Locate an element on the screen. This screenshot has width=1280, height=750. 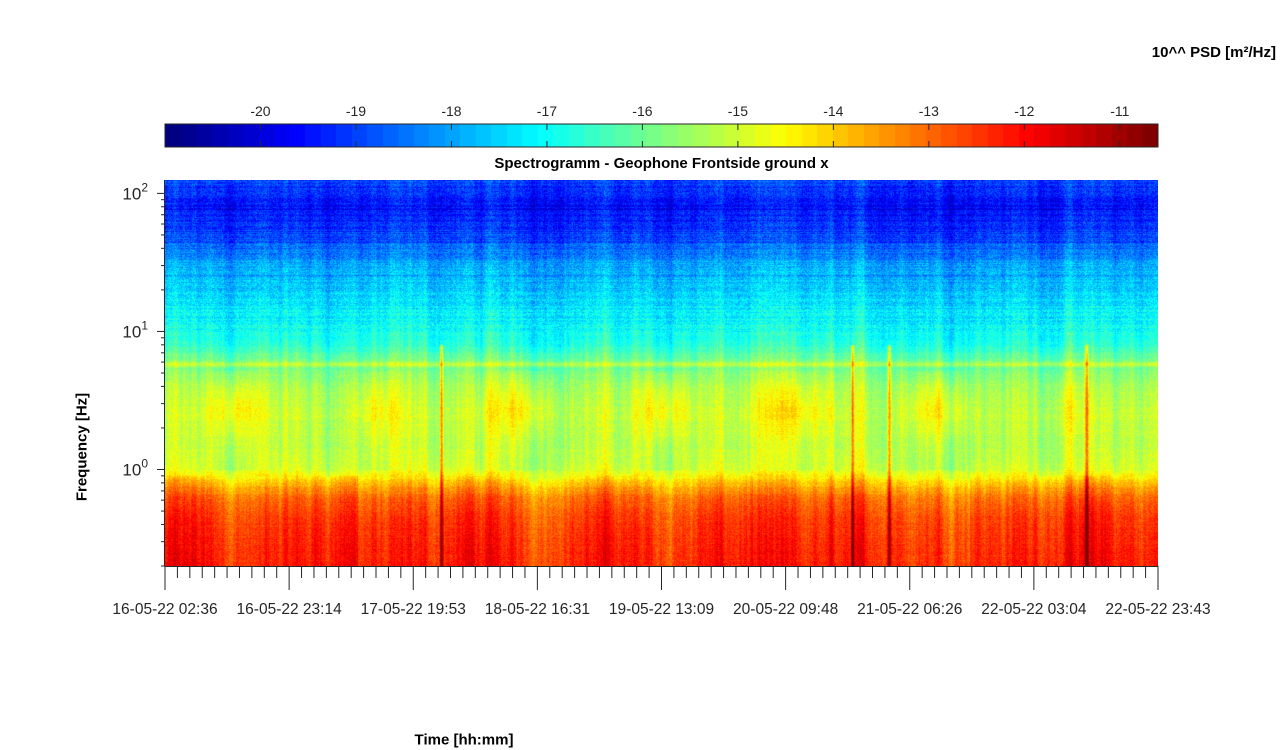
colorbar-tick-label: -11 is located at coordinates (1119, 111).